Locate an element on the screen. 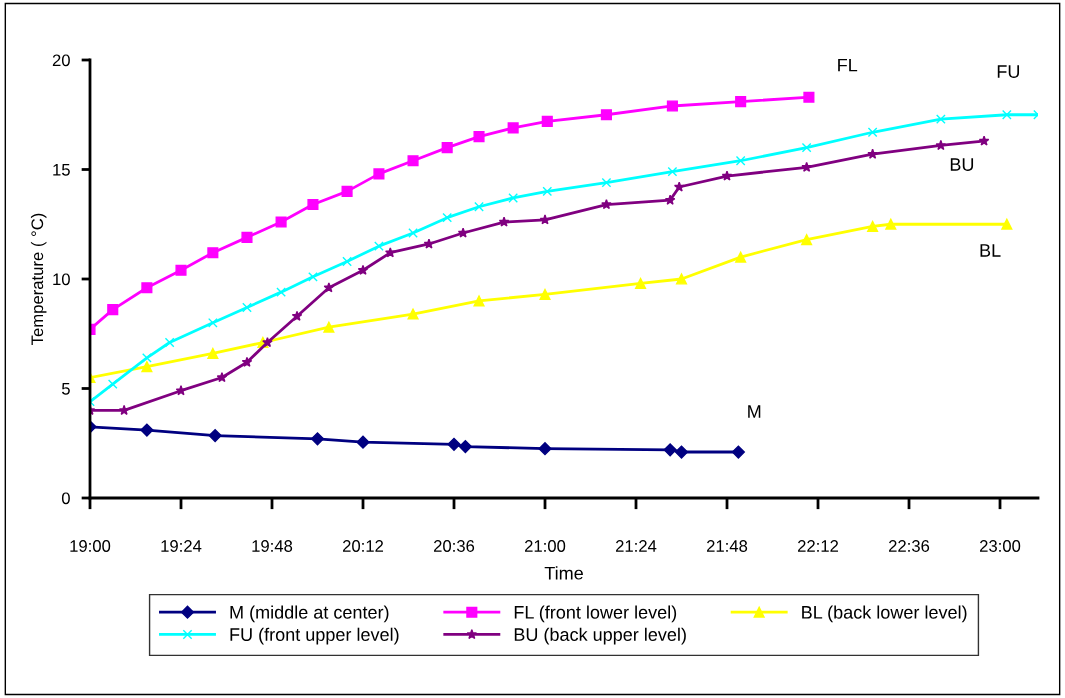  y-tick-label: 15 is located at coordinates (61, 170).